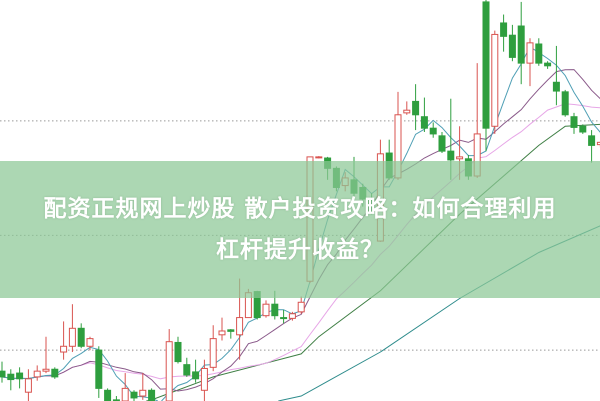 This screenshot has width=600, height=401. What do you see at coordinates (300, 249) in the screenshot?
I see `title-line-2: 杠杆提升收益？` at bounding box center [300, 249].